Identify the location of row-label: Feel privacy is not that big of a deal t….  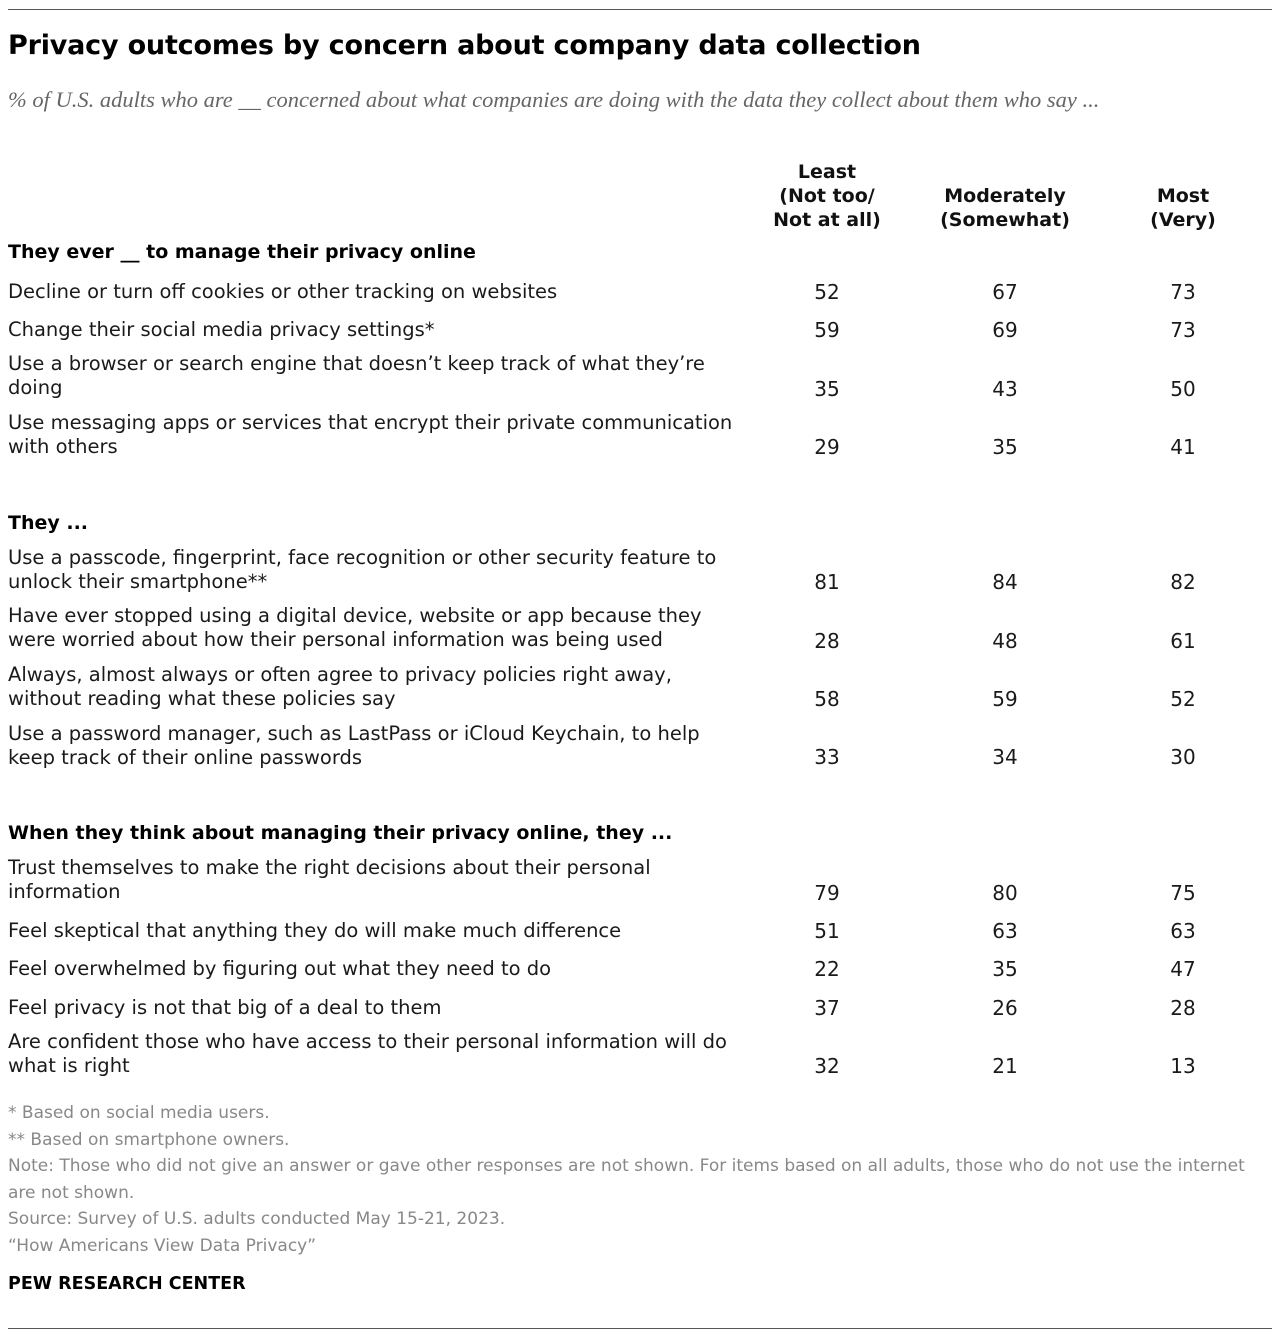
(225, 1007).